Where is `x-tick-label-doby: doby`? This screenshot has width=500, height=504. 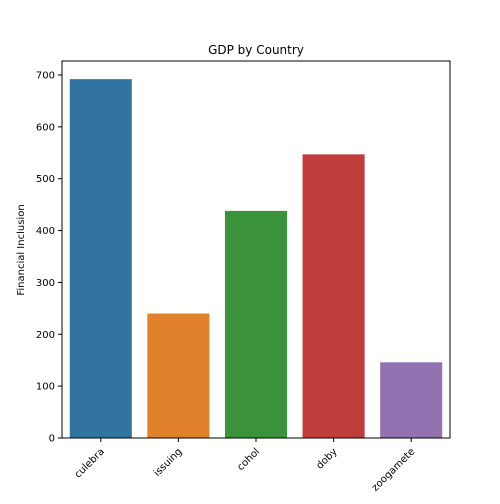 x-tick-label-doby: doby is located at coordinates (326, 458).